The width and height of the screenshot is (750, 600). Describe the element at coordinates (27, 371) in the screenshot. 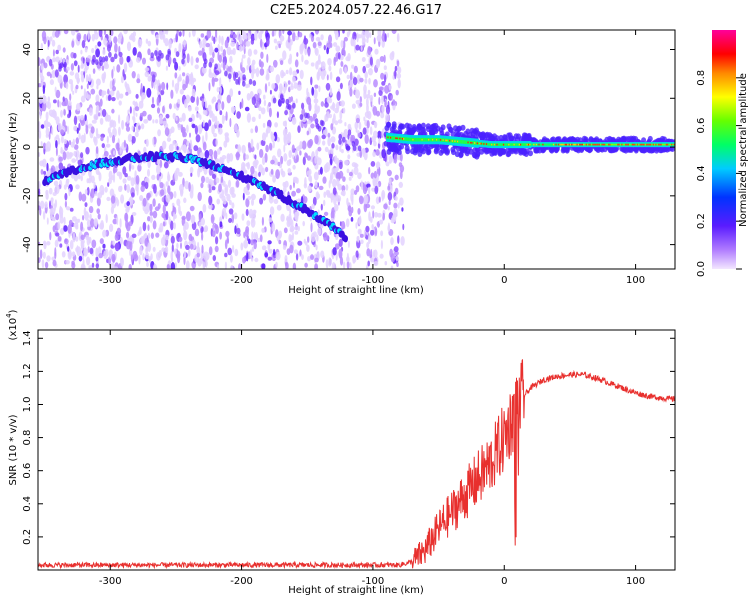

I see `y-tick-label: 1.2` at that location.